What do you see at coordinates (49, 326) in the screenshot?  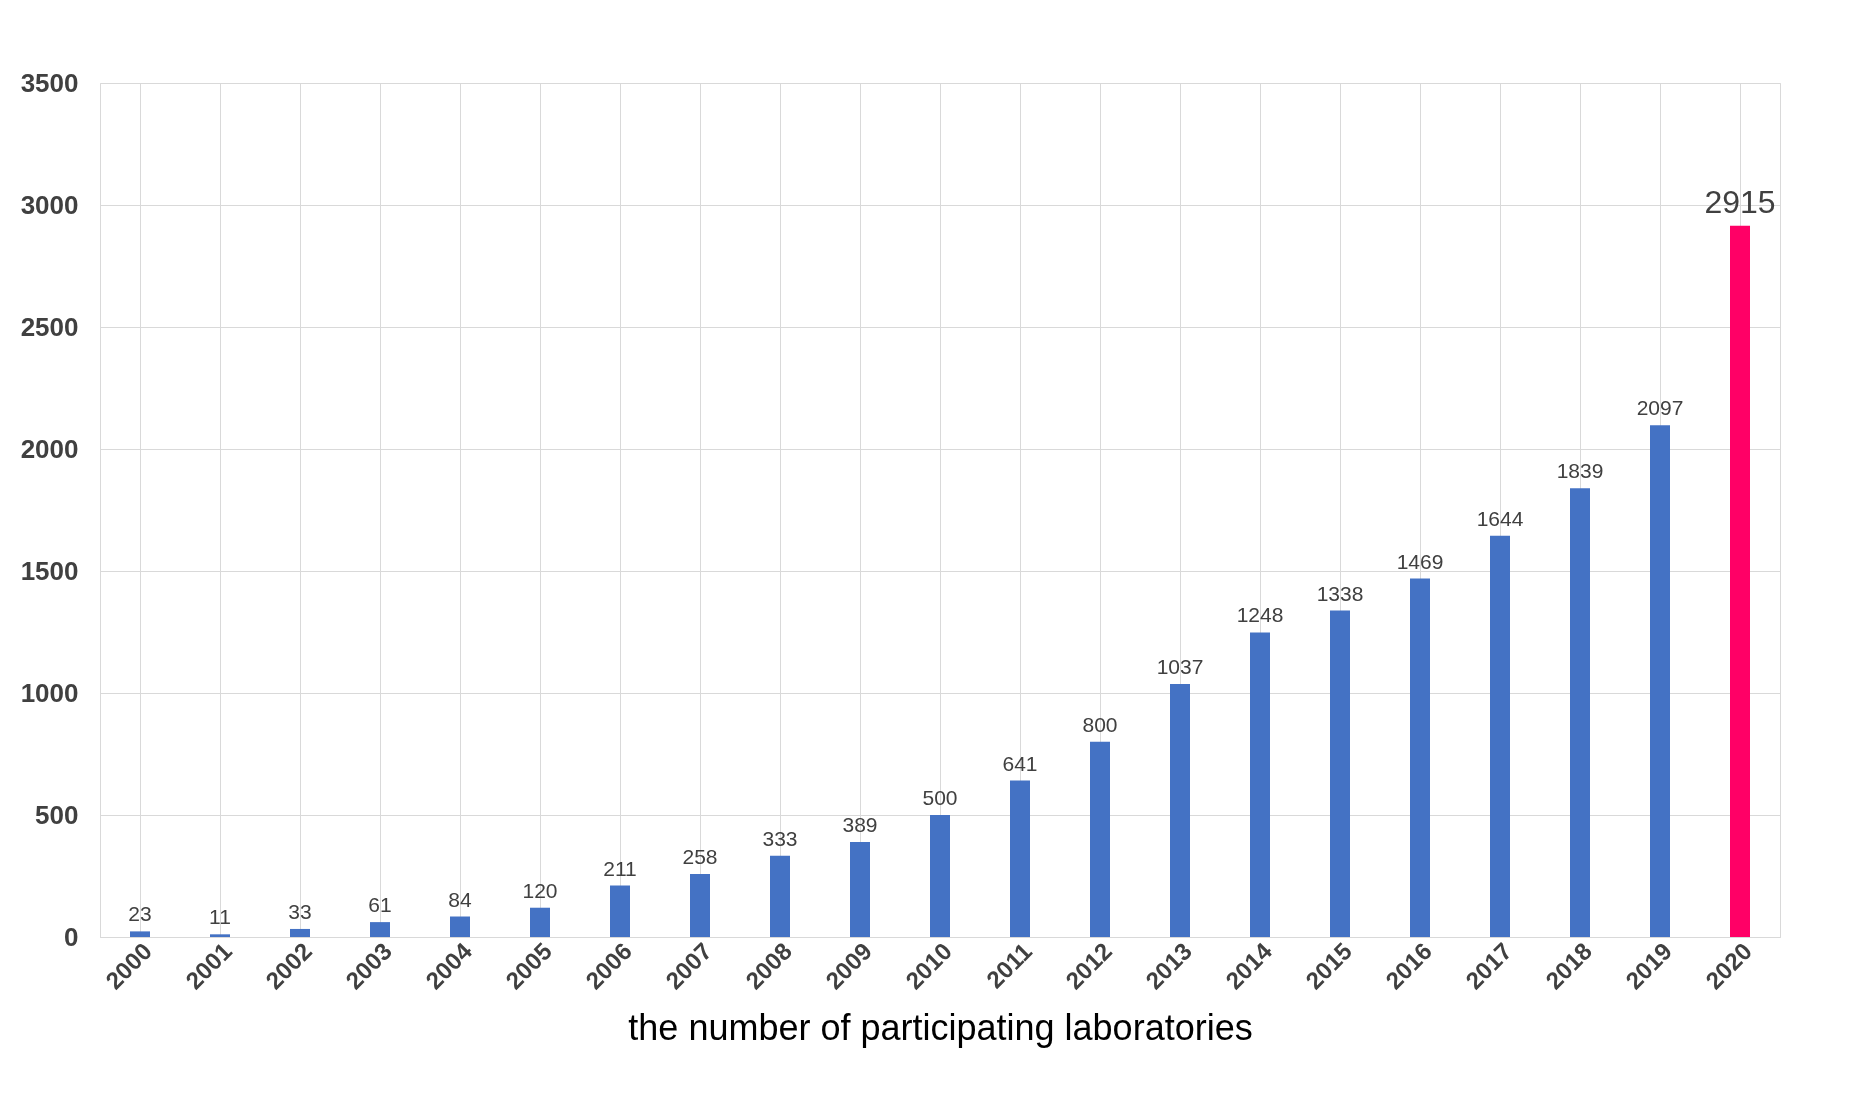 I see `y-tick-label: 2500` at bounding box center [49, 326].